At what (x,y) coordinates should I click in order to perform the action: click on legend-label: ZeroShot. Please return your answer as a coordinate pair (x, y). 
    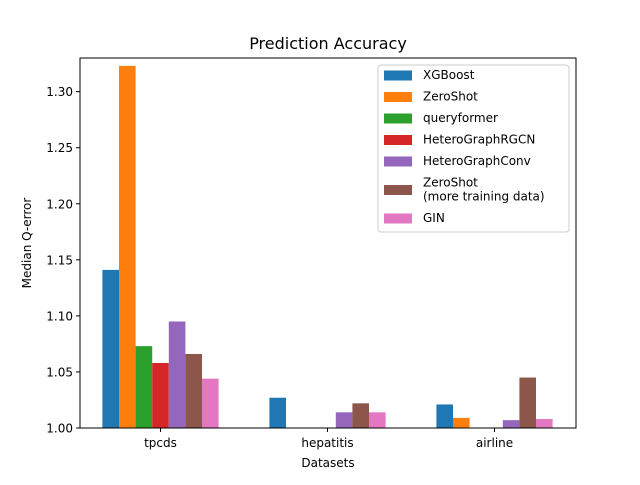
    Looking at the image, I should click on (450, 97).